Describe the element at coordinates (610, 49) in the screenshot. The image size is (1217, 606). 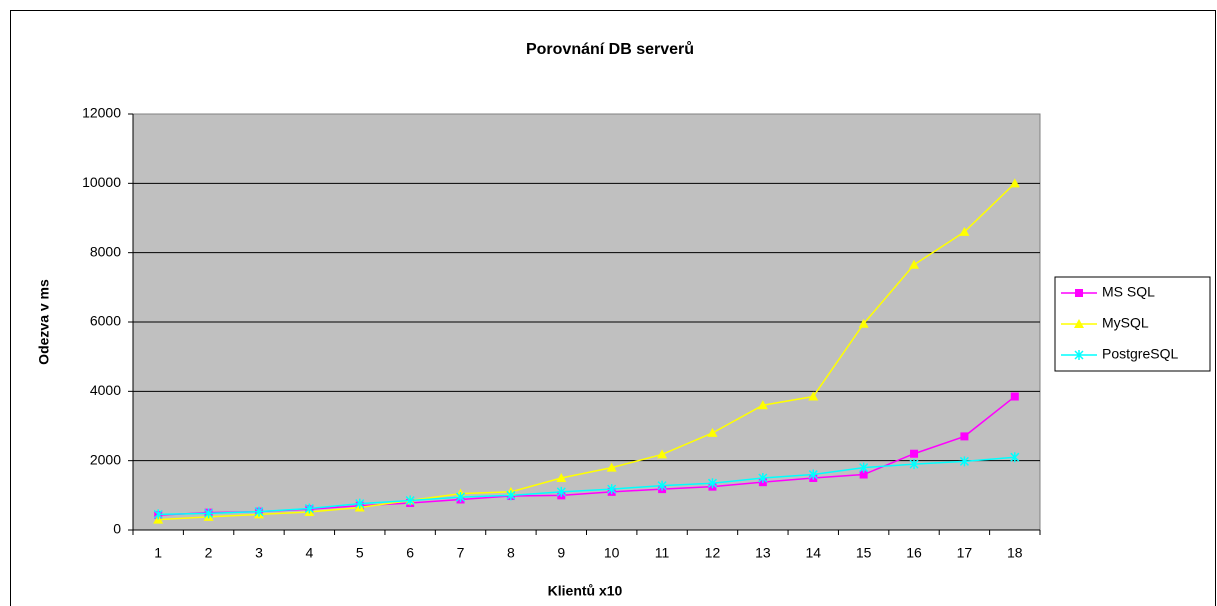
I see `chart-title: Porovnání DB serverů` at that location.